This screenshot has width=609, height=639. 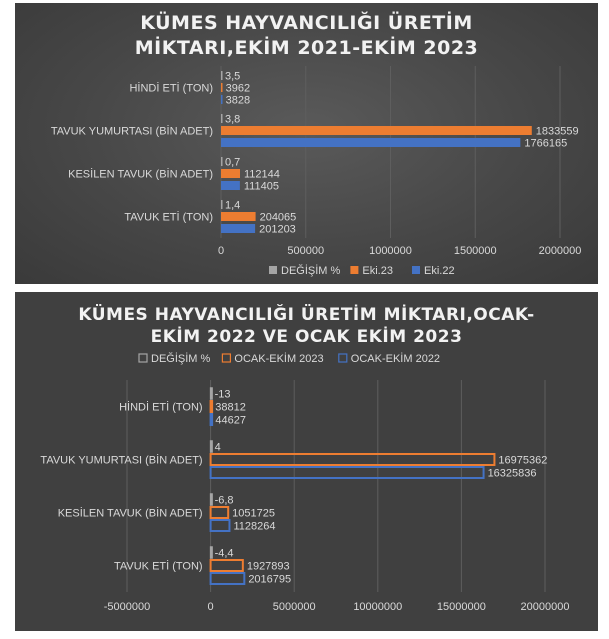 I want to click on chart-1-x-tick-label: 0, so click(x=221, y=251).